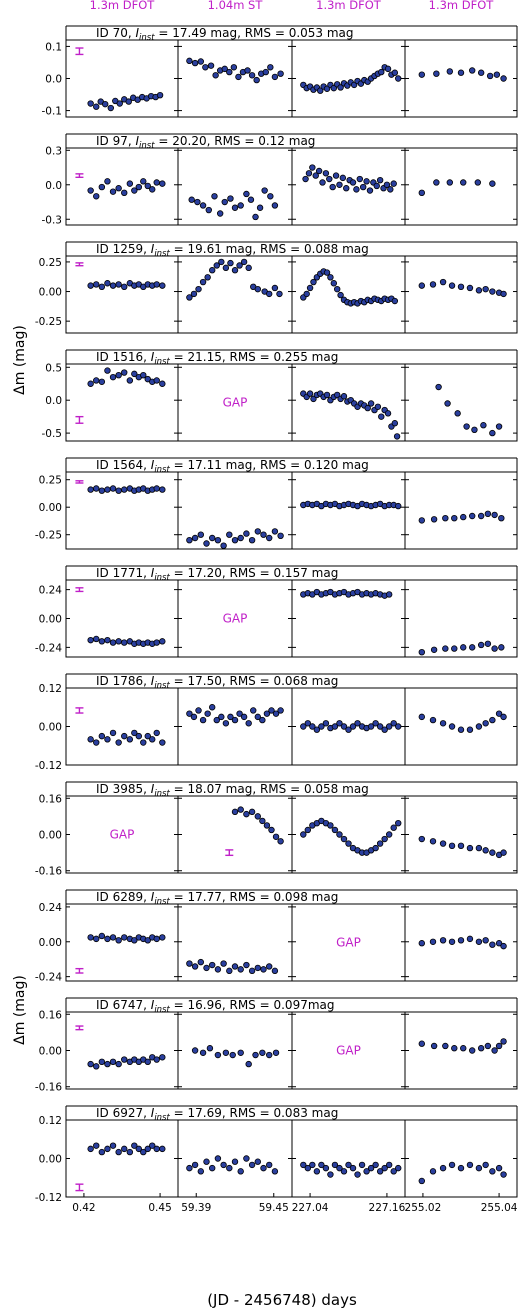 The image size is (520, 1312). I want to click on y-tick-label: 0.16, so click(51, 1015).